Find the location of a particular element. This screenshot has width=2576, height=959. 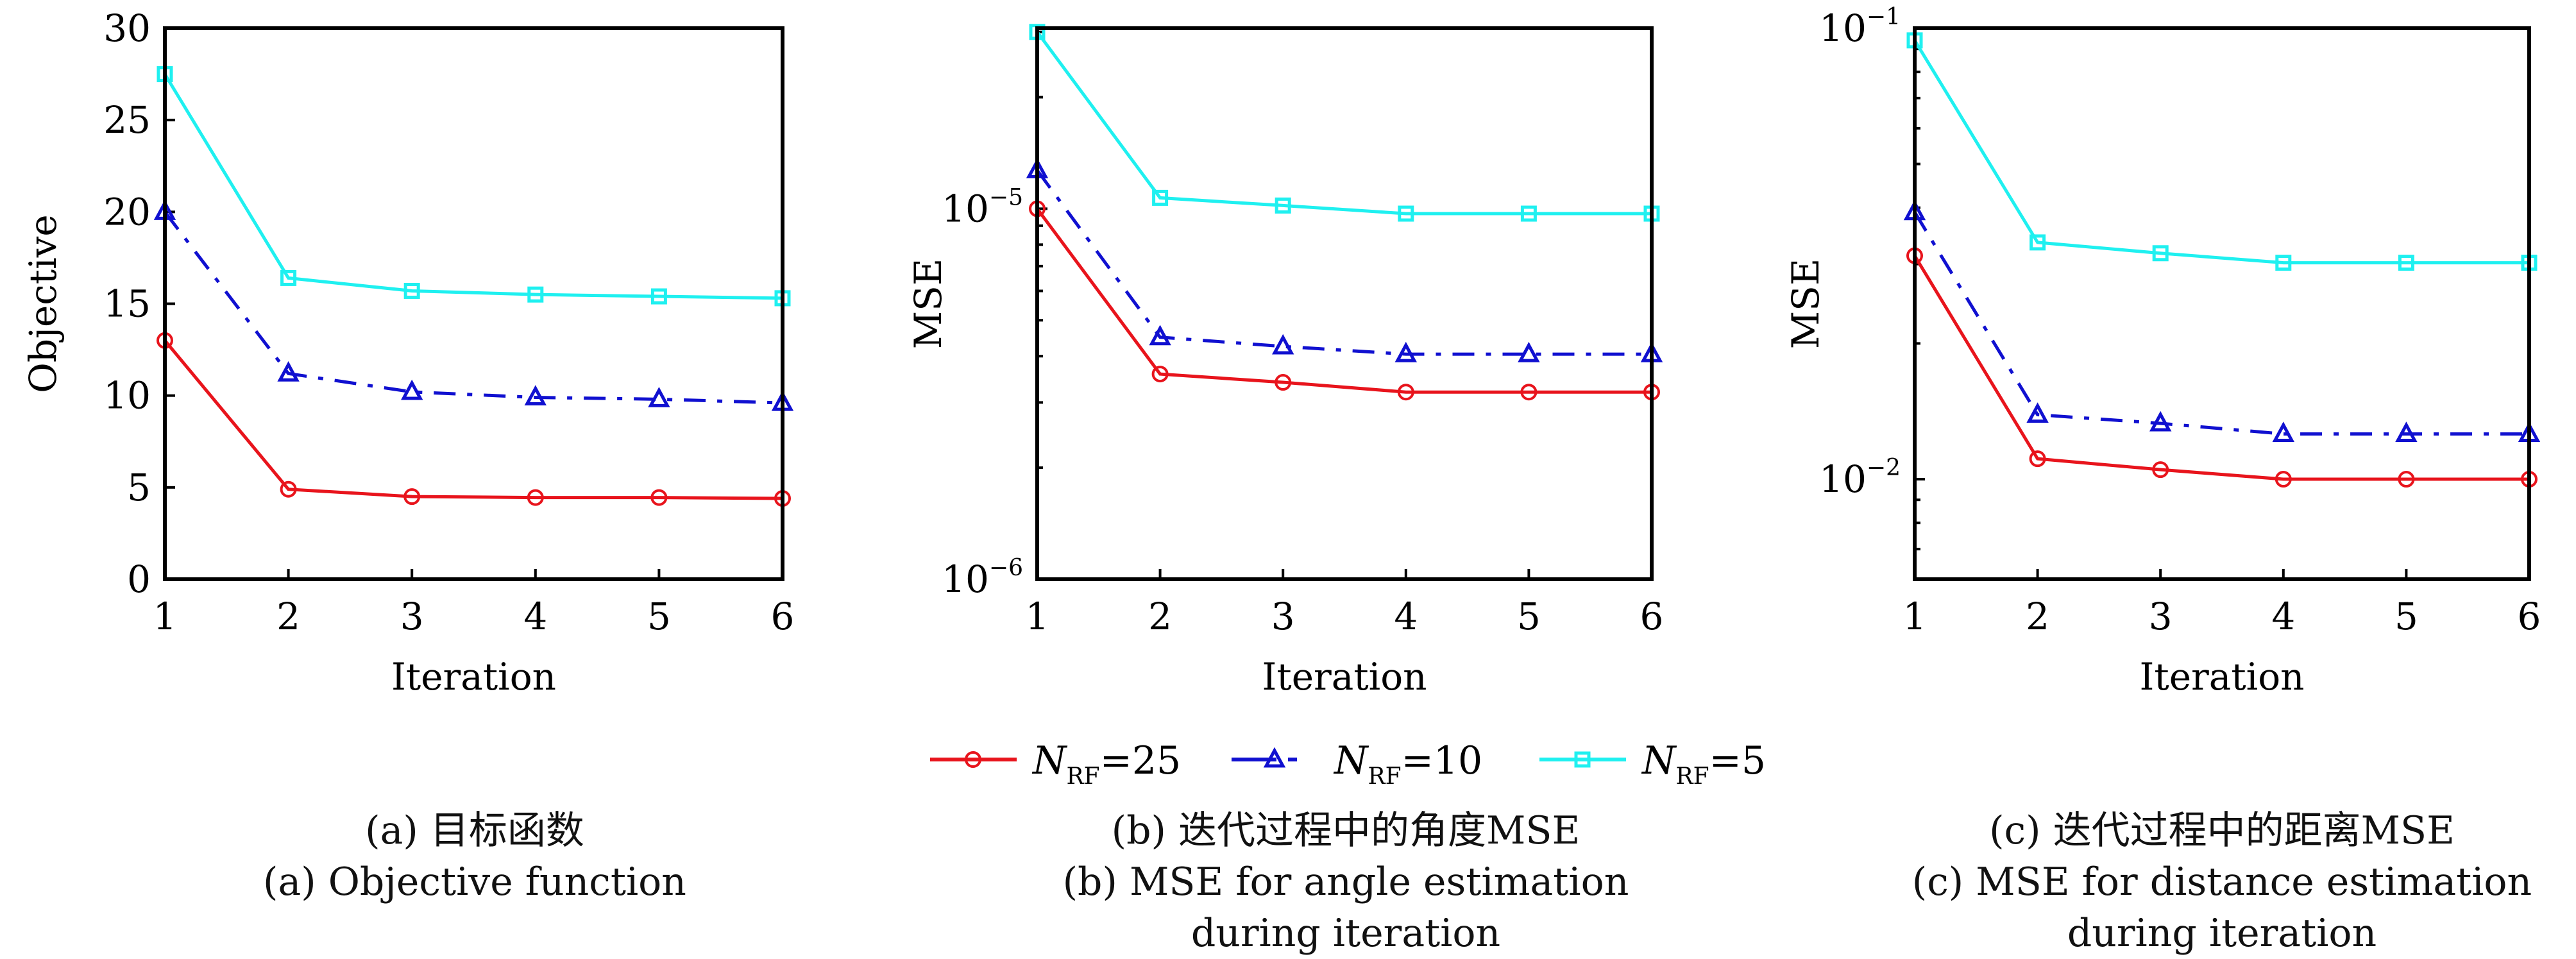

caption-a-zh: (a) 目标函数 is located at coordinates (474, 830).